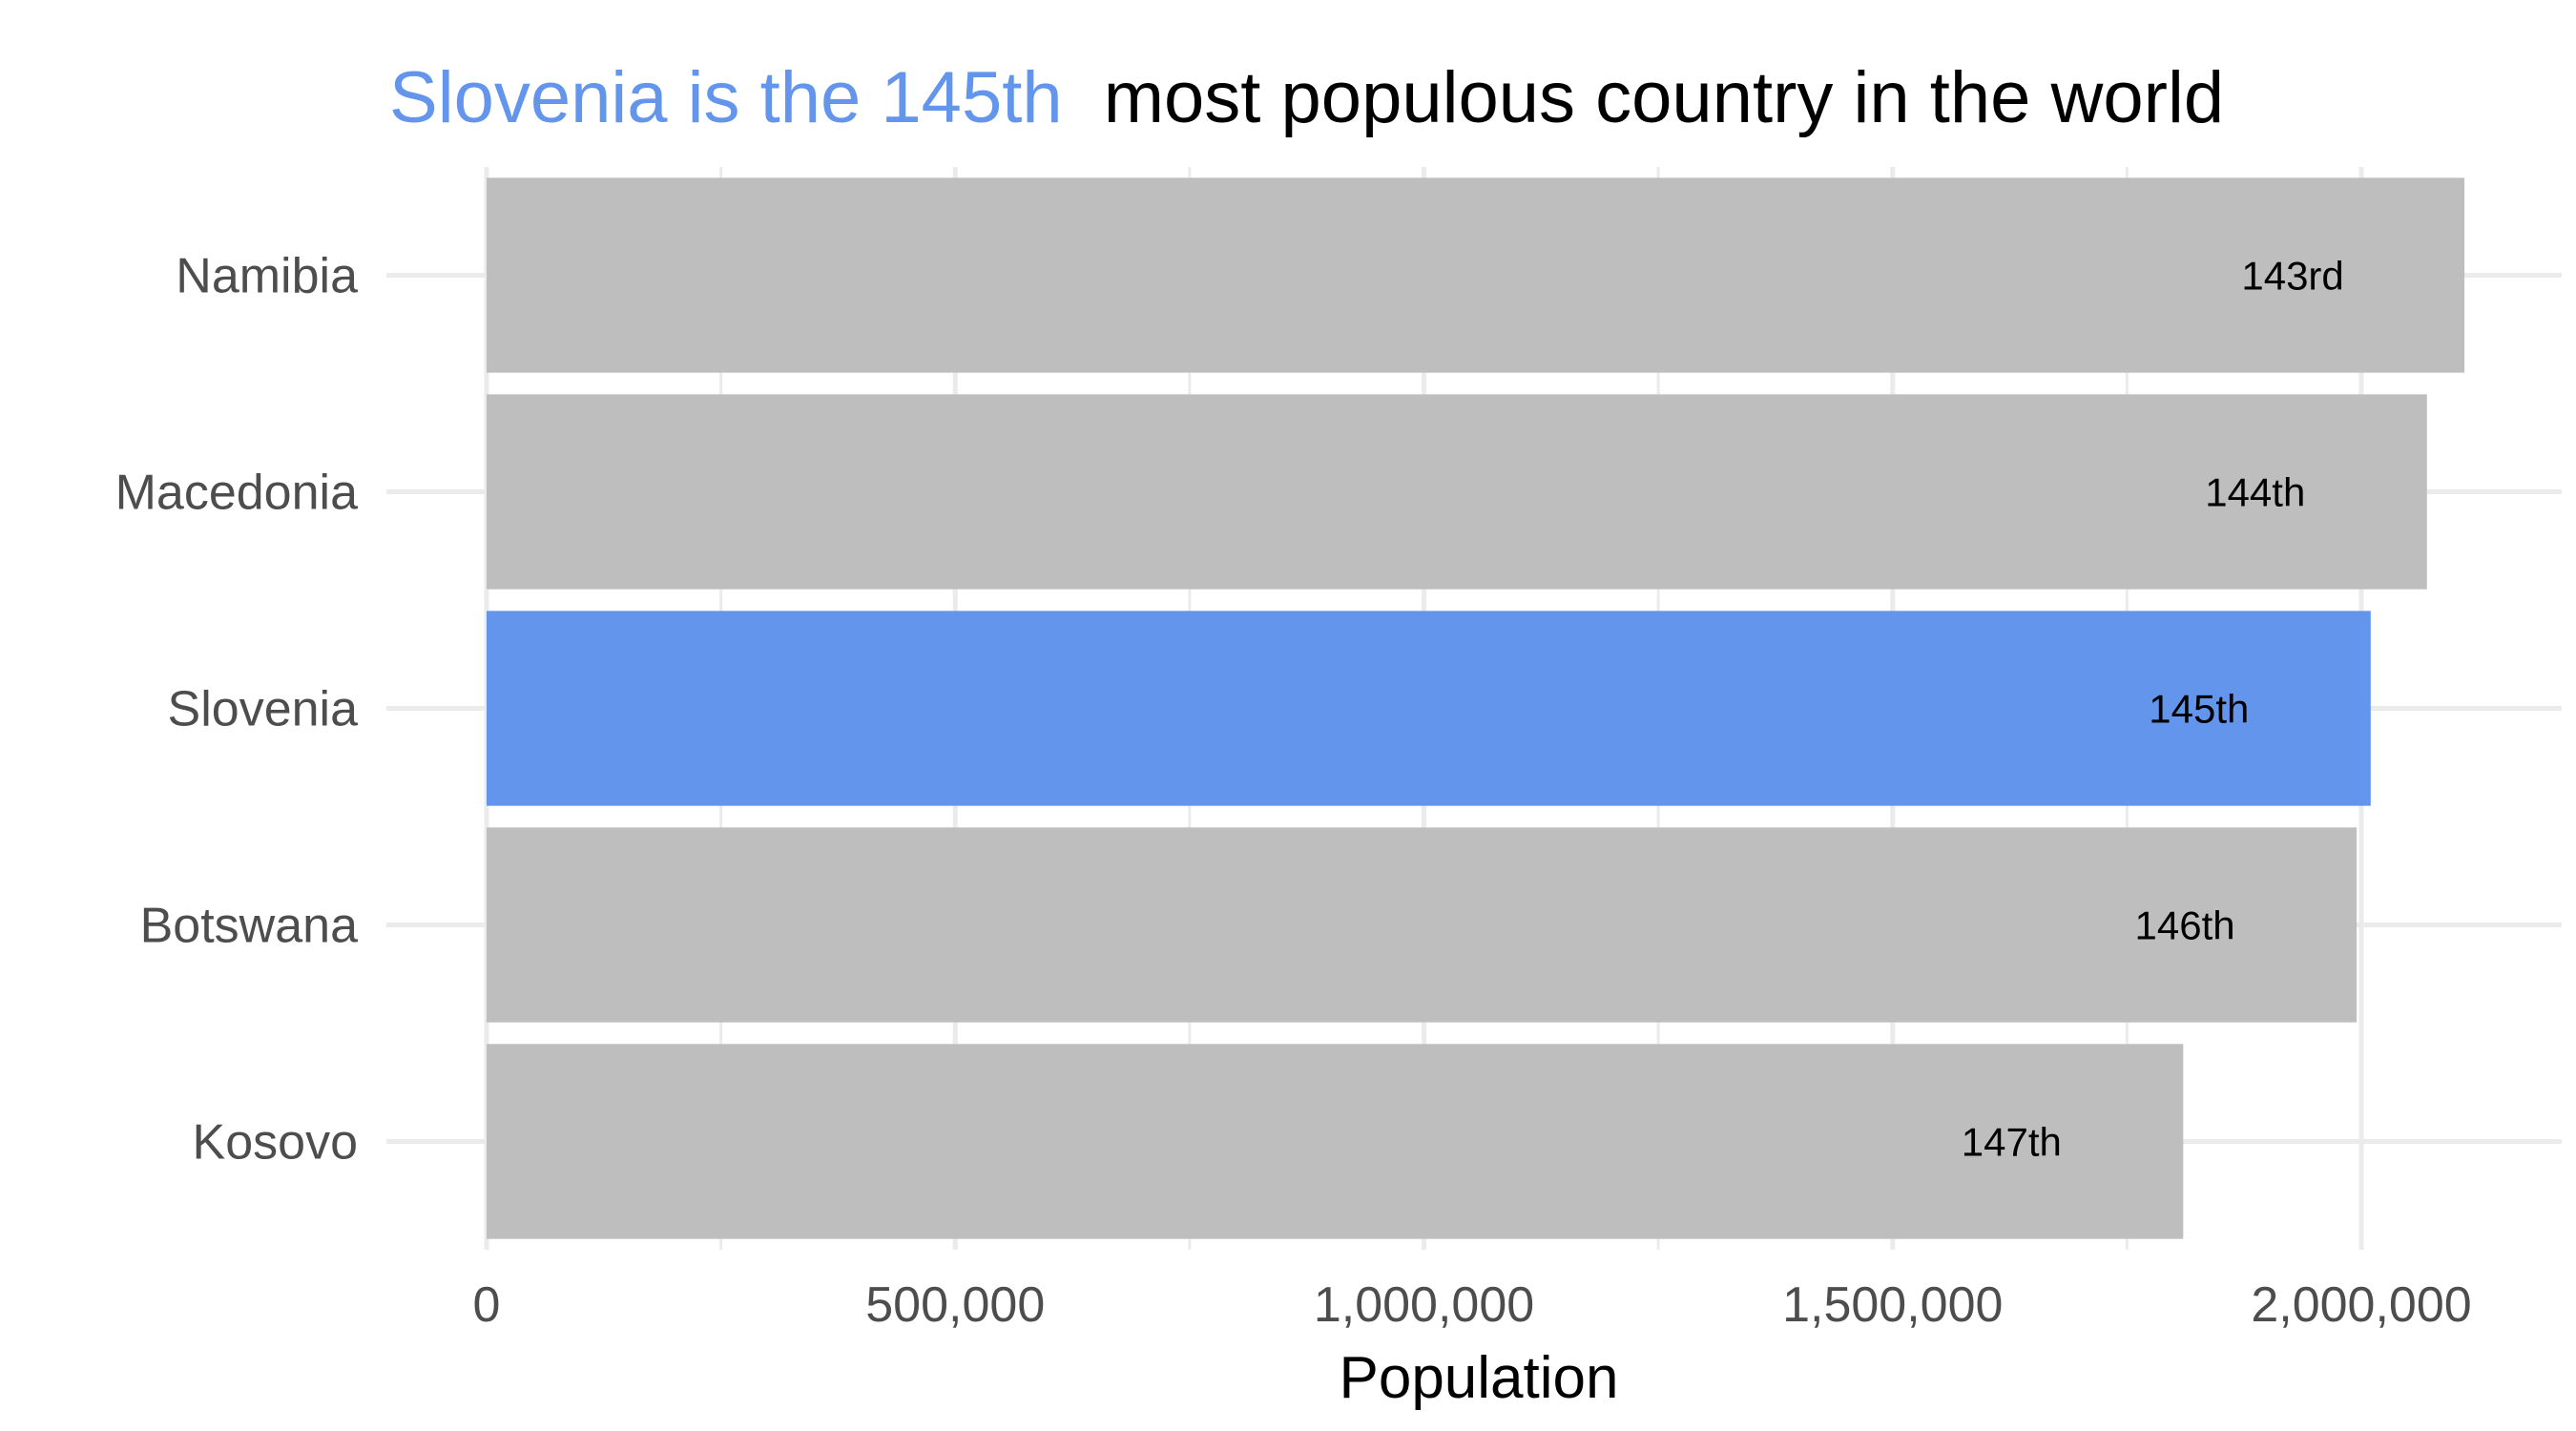 This screenshot has height=1431, width=2576. I want to click on label-layer: 143rd 144th 145th 146th 147th, so click(2153, 709).